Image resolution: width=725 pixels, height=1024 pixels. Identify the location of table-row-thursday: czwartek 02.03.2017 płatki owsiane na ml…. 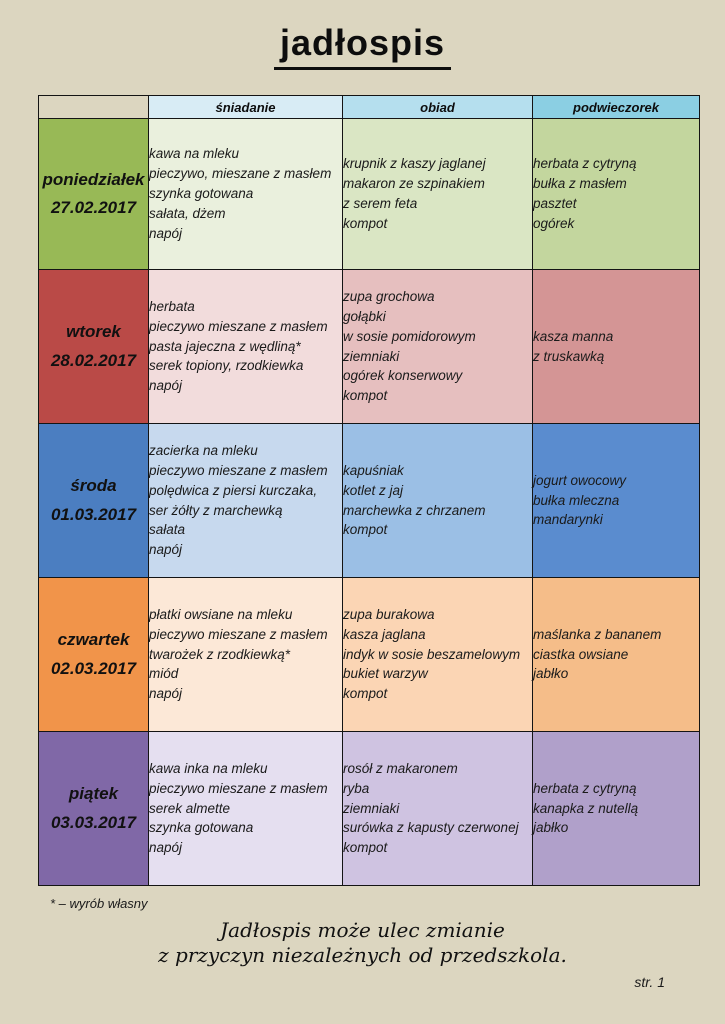
(369, 654).